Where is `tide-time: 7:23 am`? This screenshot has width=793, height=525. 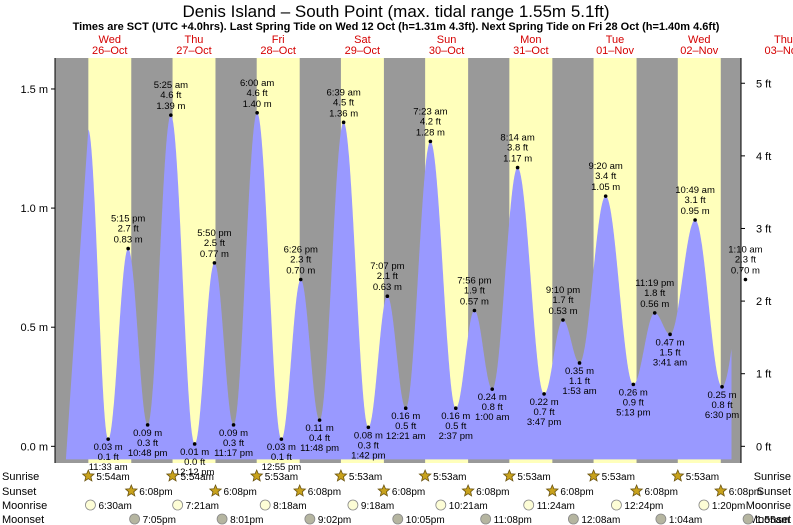 tide-time: 7:23 am is located at coordinates (430, 111).